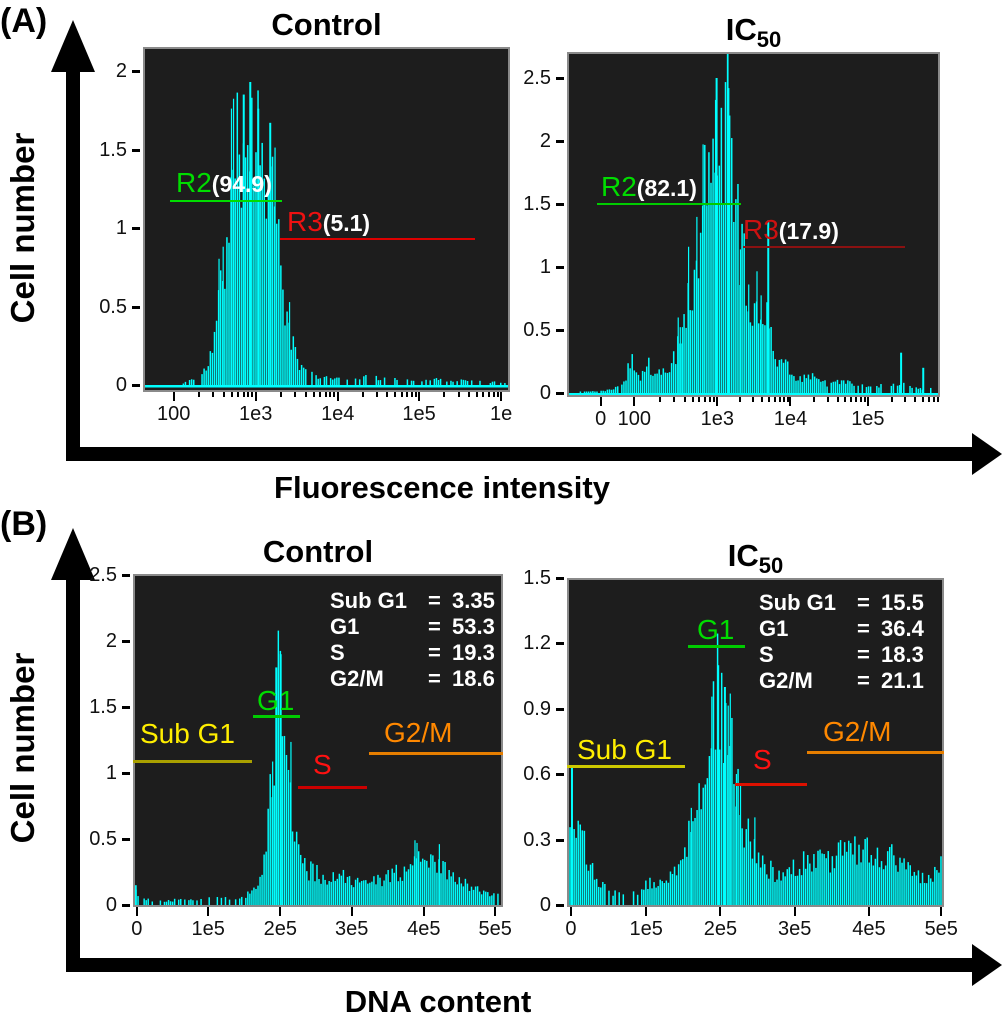  What do you see at coordinates (22, 748) in the screenshot?
I see `panel-b-y-axis-label: Cell number` at bounding box center [22, 748].